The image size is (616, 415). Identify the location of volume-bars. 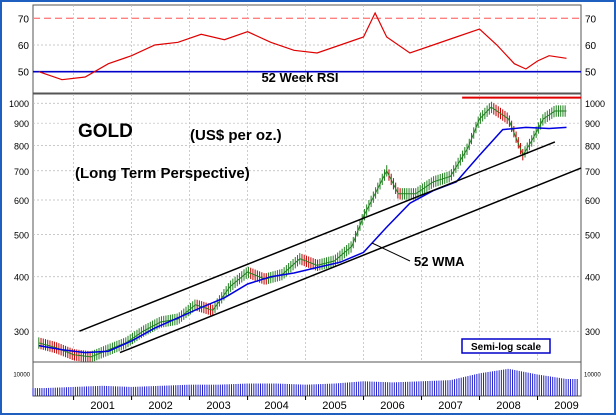
(305, 382).